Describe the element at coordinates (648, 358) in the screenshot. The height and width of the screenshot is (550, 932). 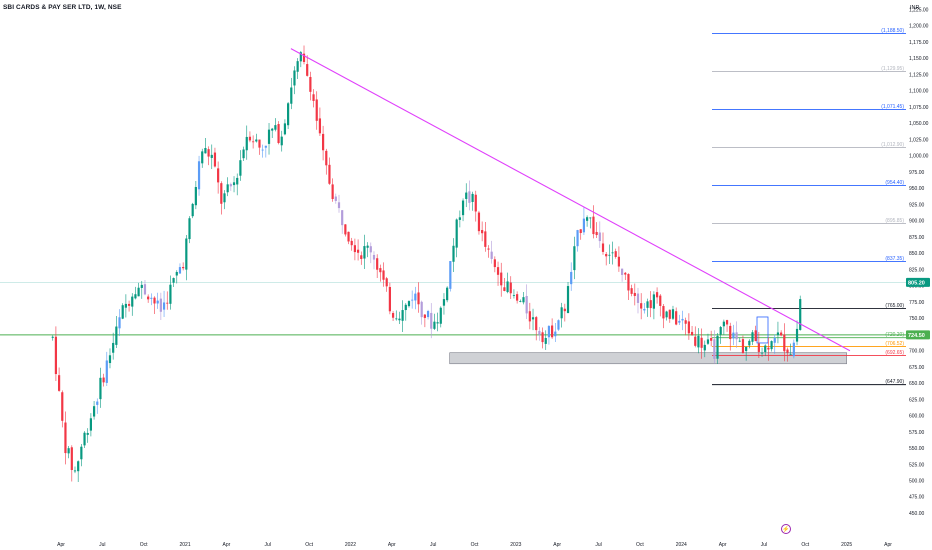
I see `support-zone-layer` at that location.